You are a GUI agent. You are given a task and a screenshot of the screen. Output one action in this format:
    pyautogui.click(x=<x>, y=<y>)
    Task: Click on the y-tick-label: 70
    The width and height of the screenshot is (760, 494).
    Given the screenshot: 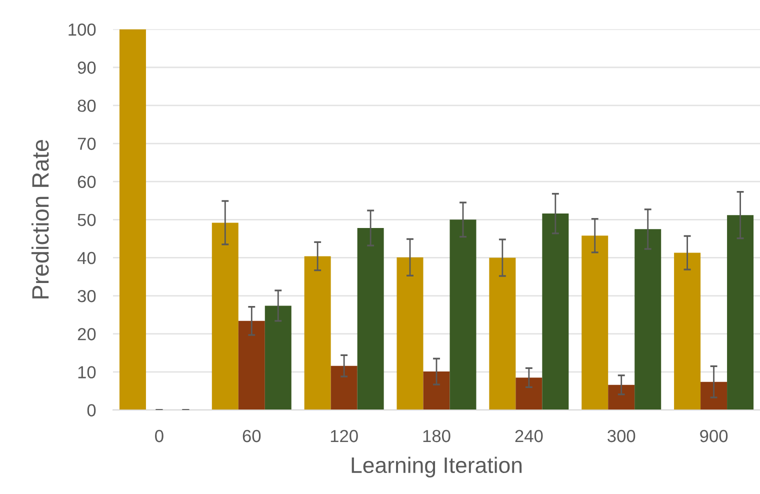 What is the action you would take?
    pyautogui.click(x=87, y=144)
    